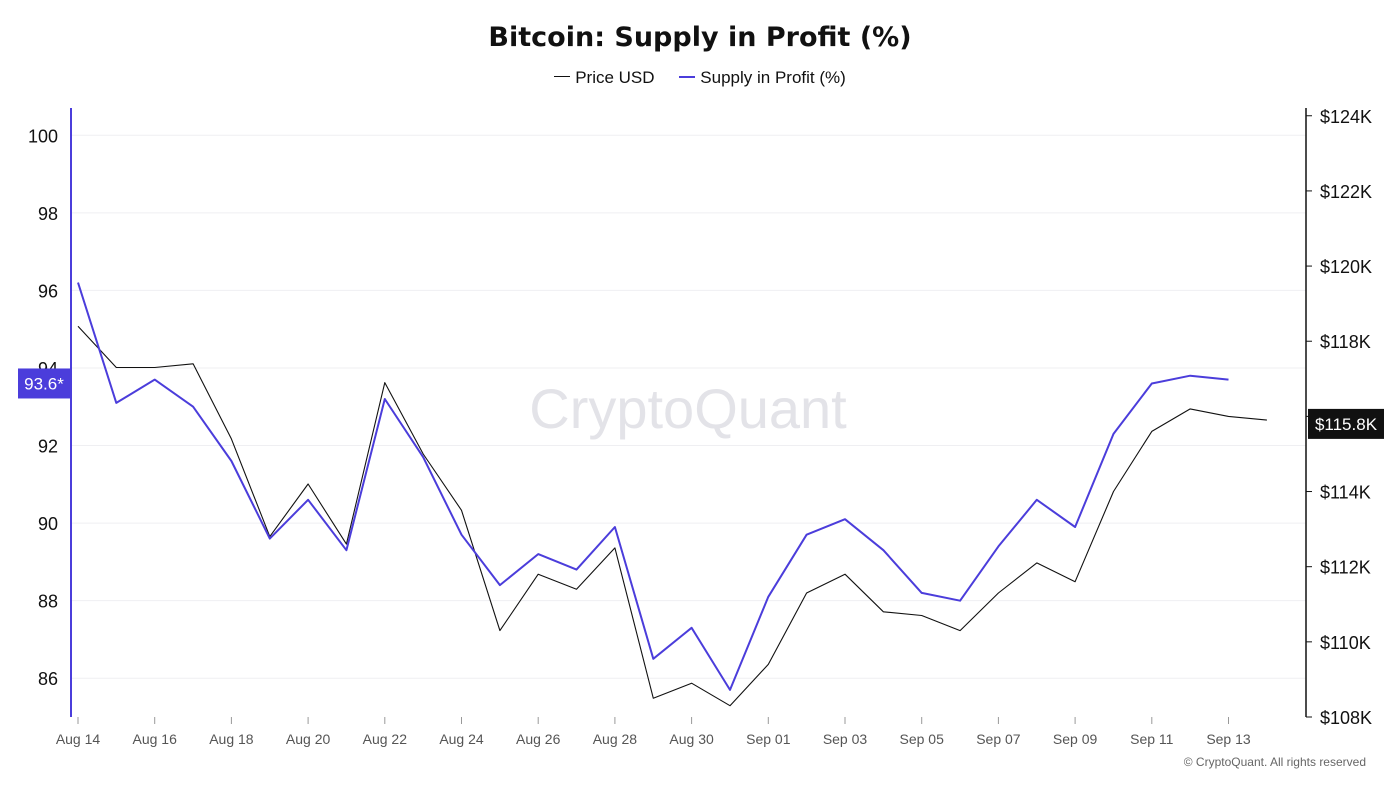  Describe the element at coordinates (1274, 762) in the screenshot. I see `copyright-notice: © CryptoQuant. All rights reserved` at that location.